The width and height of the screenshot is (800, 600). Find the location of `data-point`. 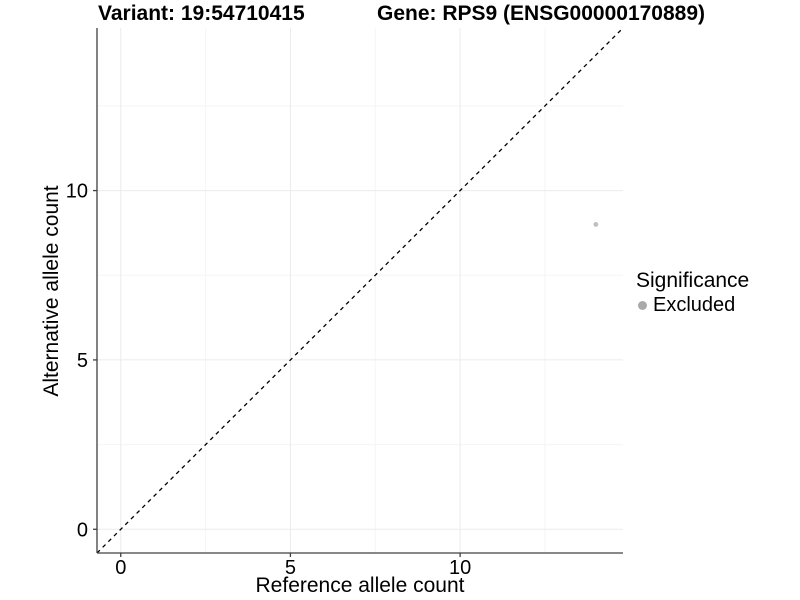

data-point is located at coordinates (596, 224).